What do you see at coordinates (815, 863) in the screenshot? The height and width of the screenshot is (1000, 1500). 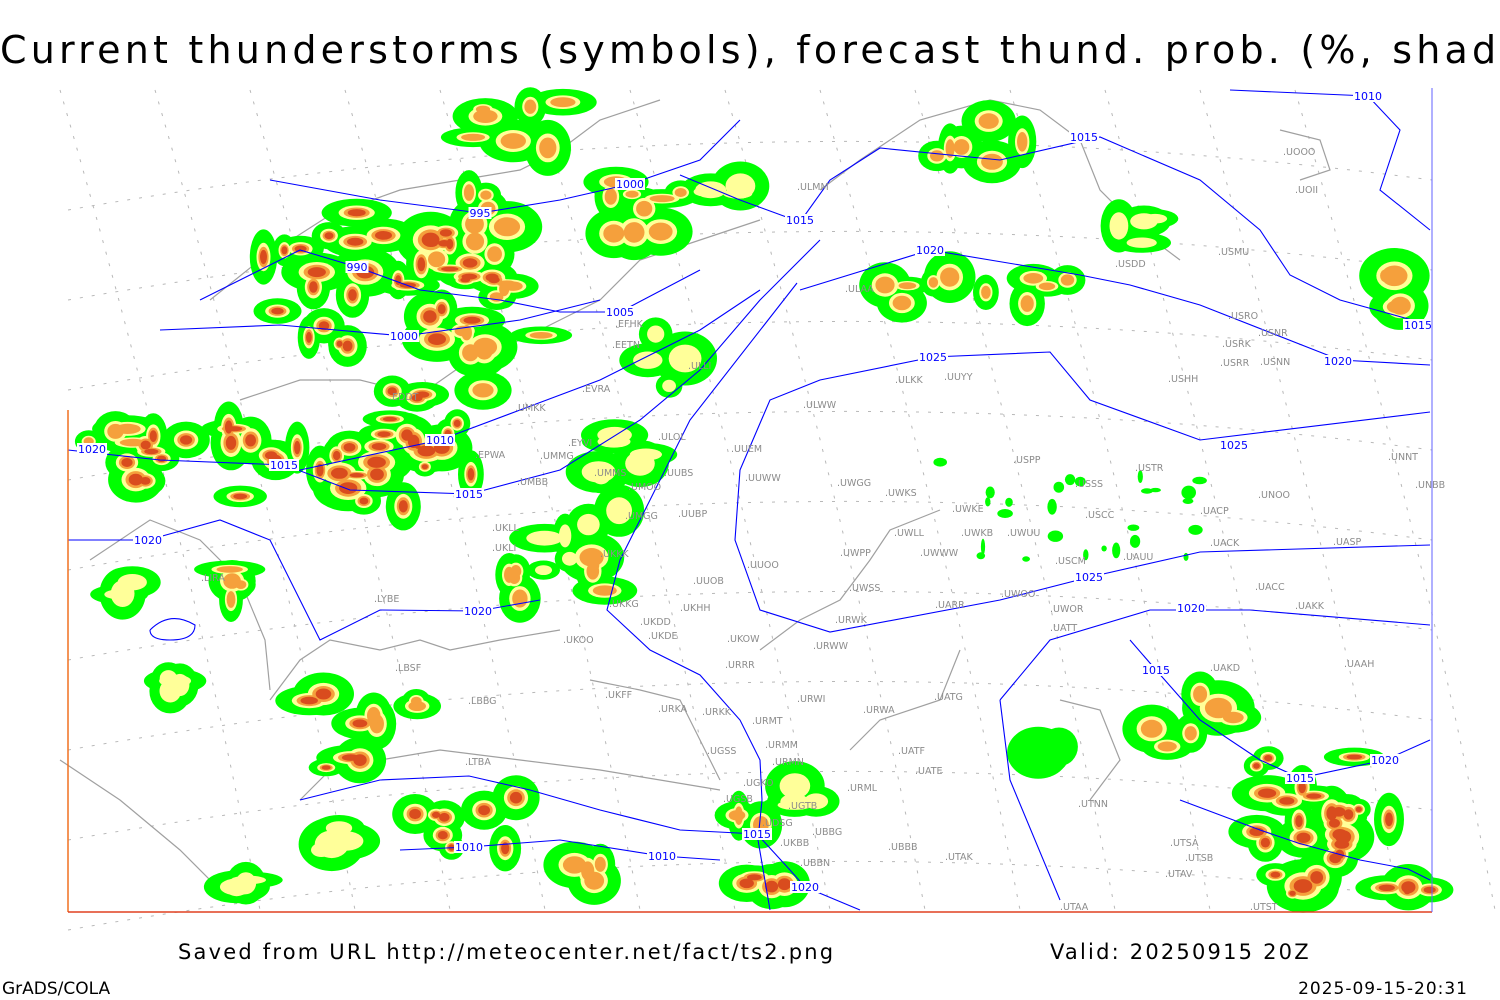 I see `station-label: .UBBN` at bounding box center [815, 863].